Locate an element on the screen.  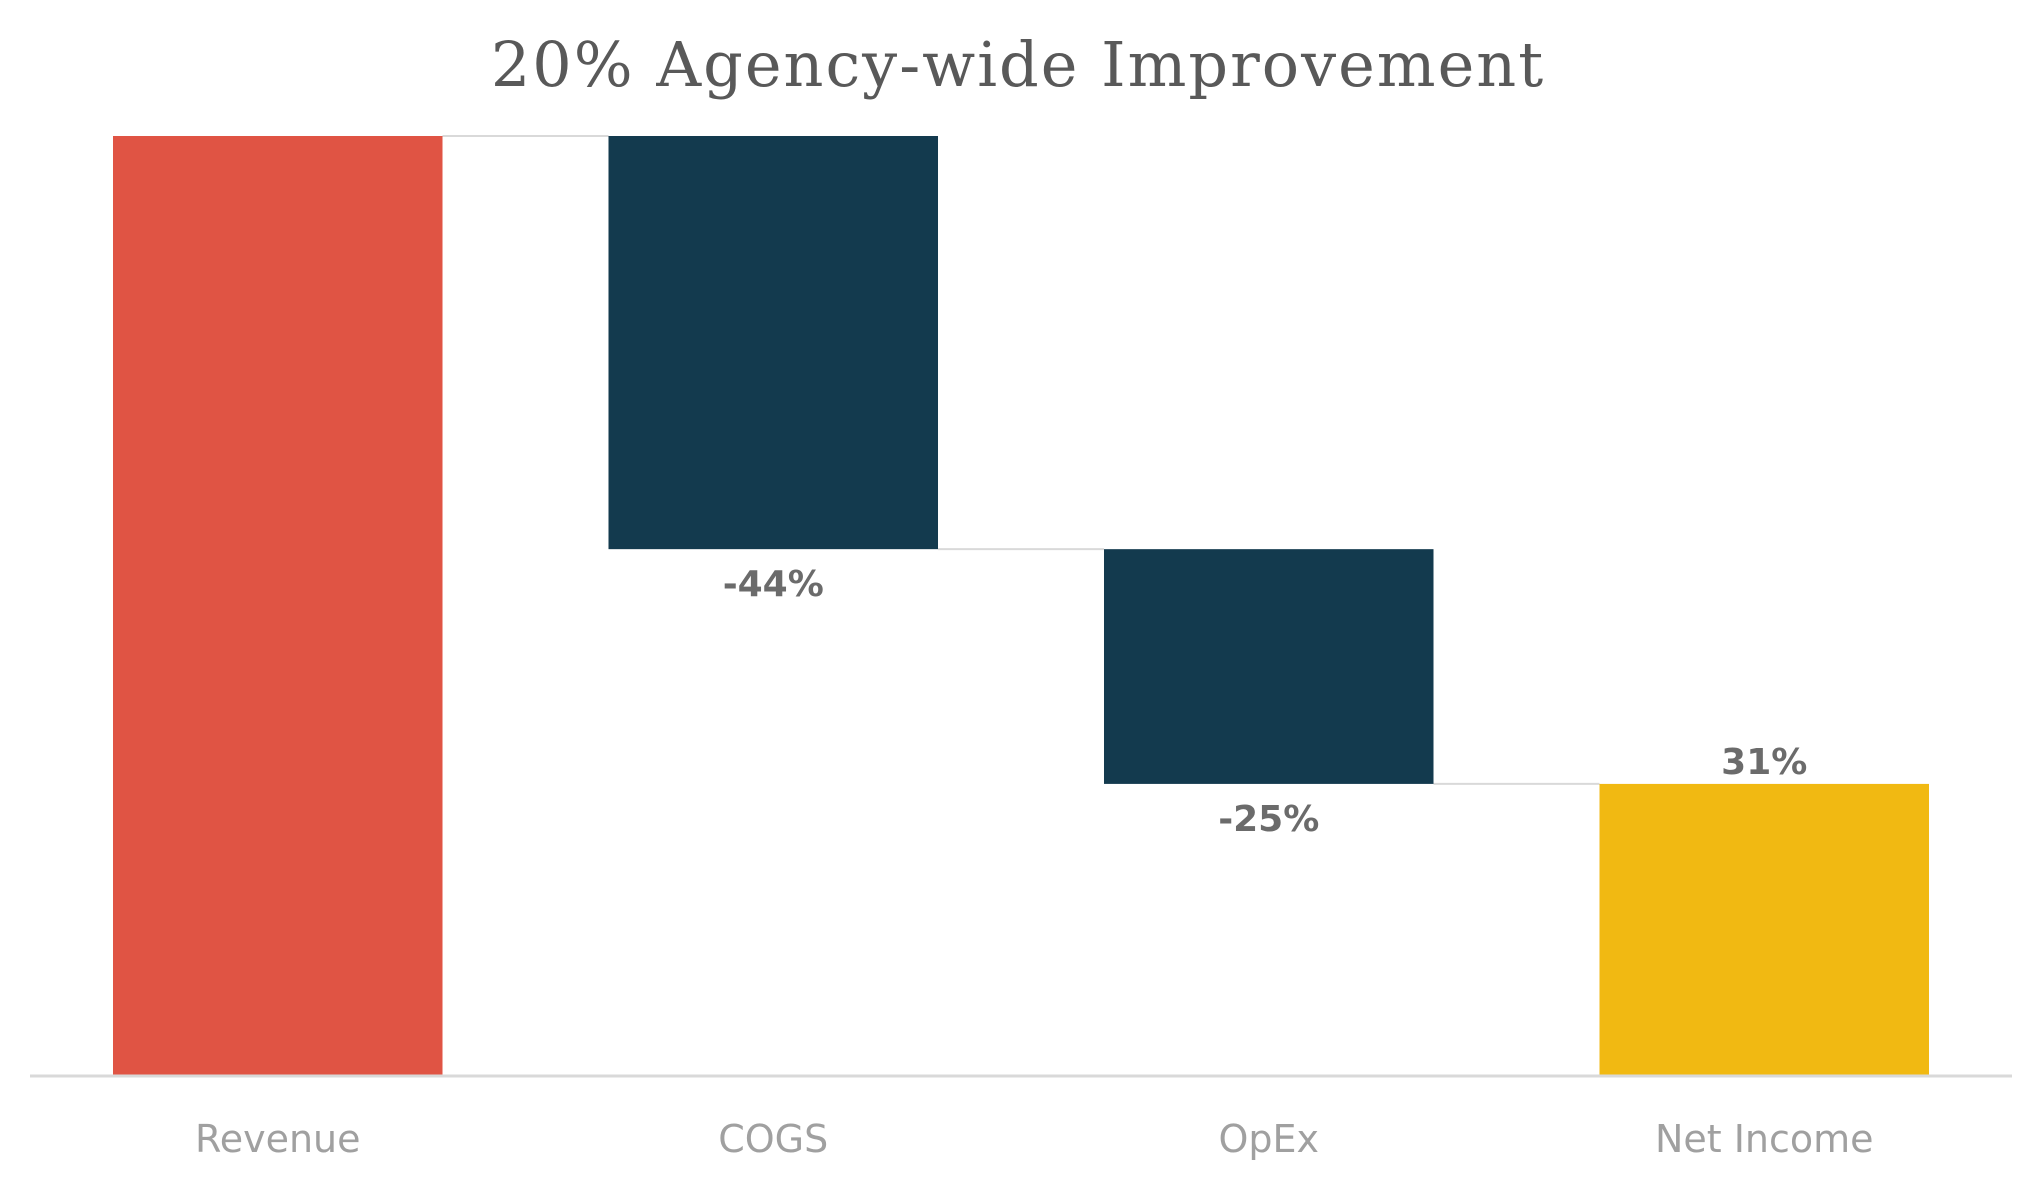
data-label-opex: -25% is located at coordinates (1268, 819).